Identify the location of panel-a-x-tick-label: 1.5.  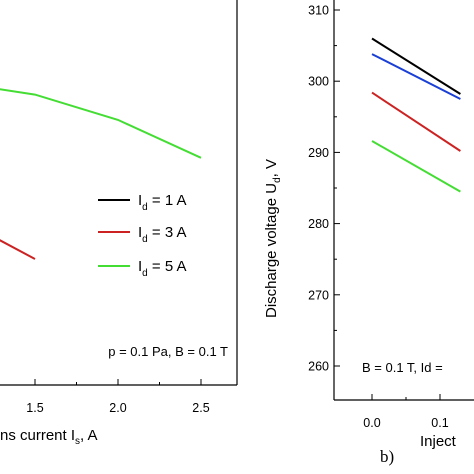
(34, 408).